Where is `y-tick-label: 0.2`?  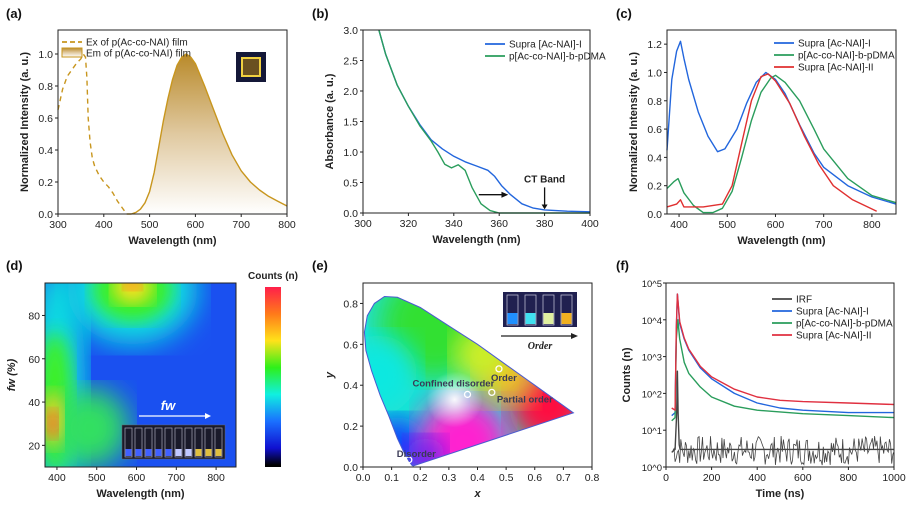
y-tick-label: 0.2 is located at coordinates (350, 427).